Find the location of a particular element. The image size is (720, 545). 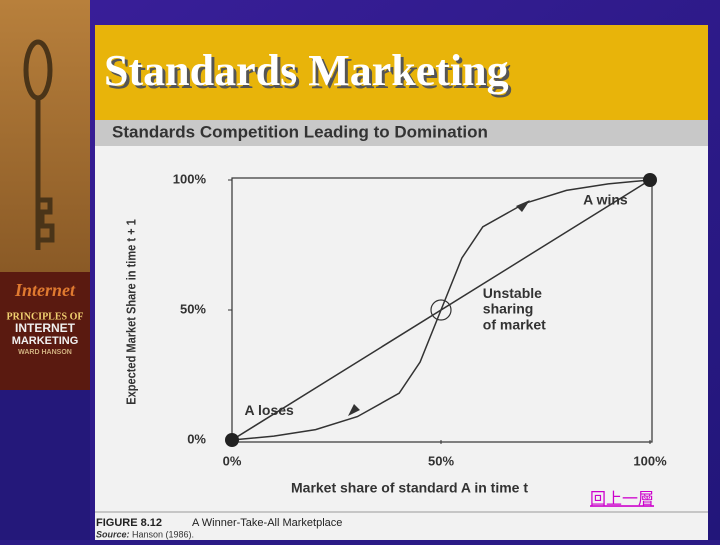

annotation: A wins is located at coordinates (605, 200).